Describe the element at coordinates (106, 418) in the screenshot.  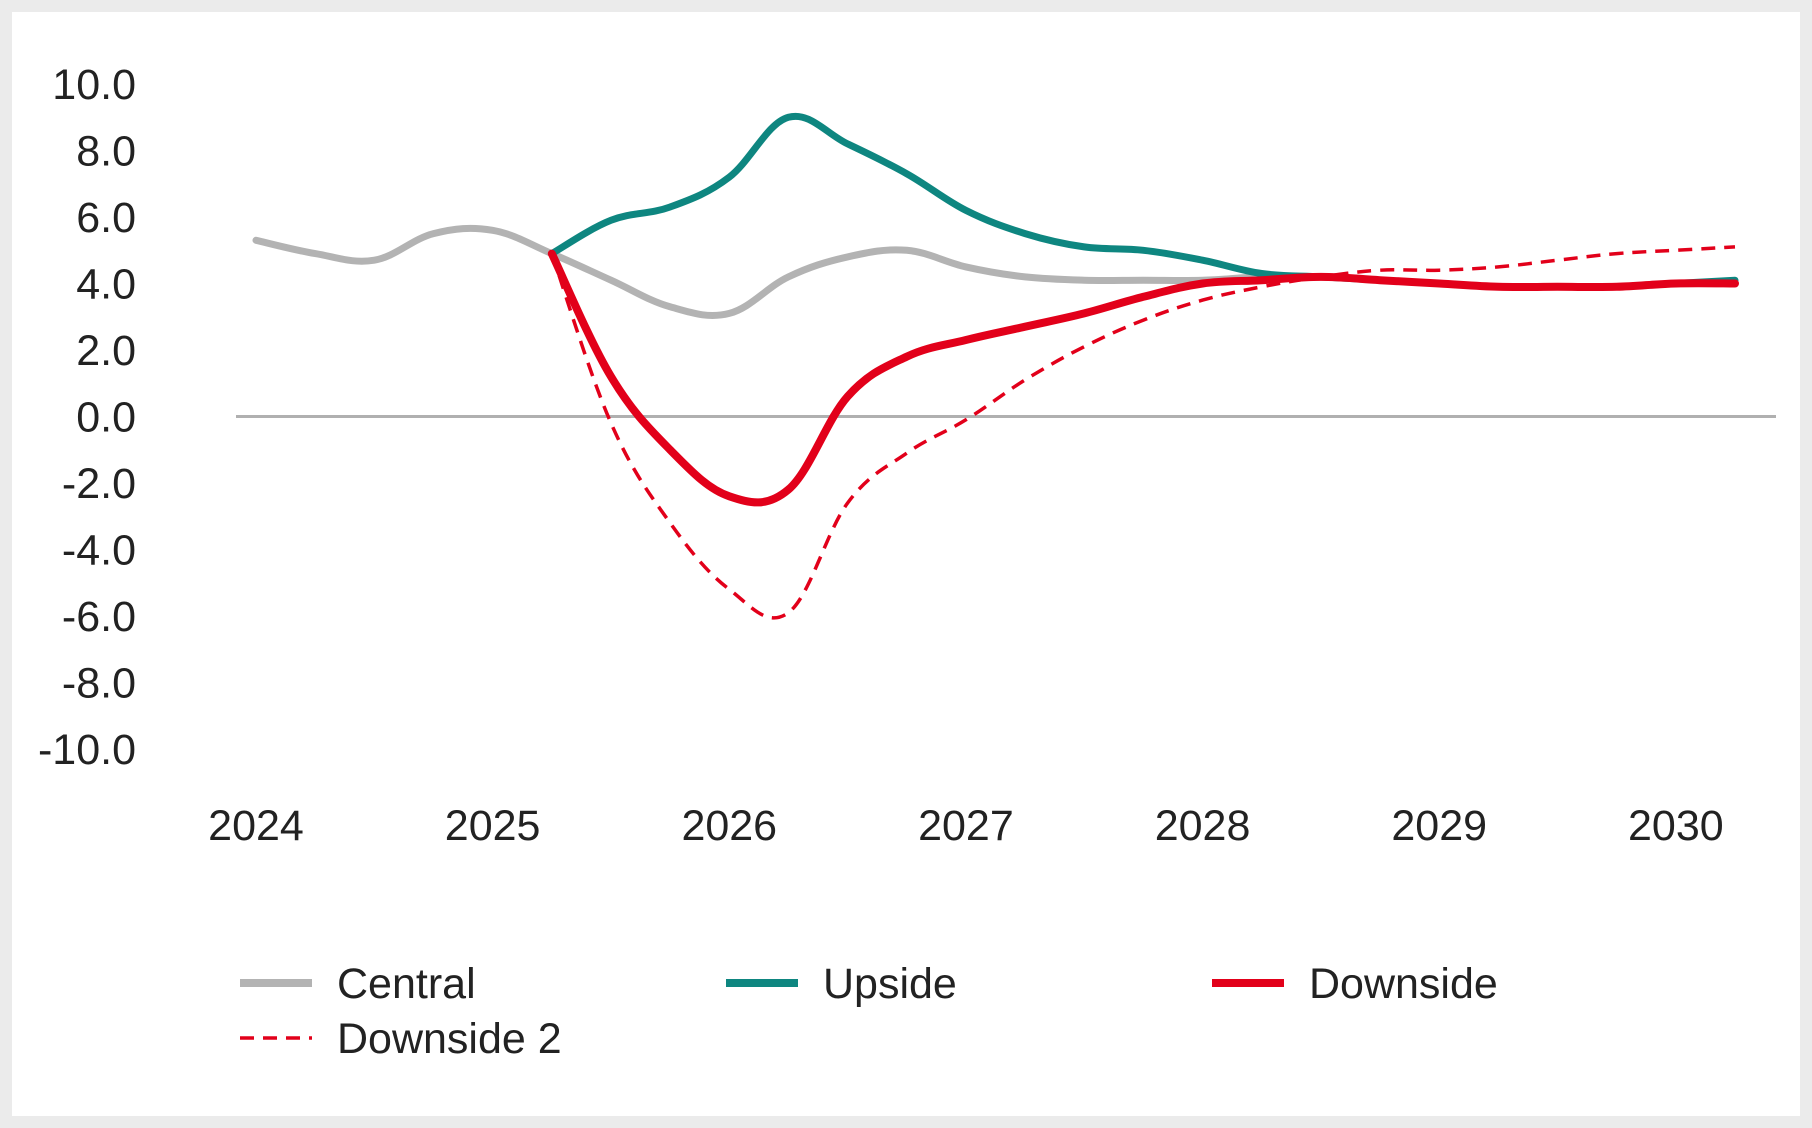
I see `y-tick-label: 0.0` at that location.